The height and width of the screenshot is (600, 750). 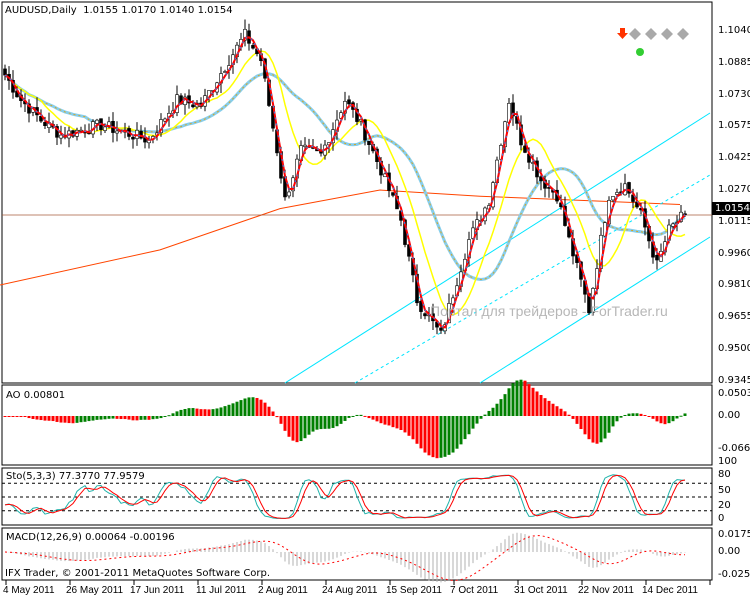 I want to click on date-tick: 11 Jul 2011, so click(x=221, y=590).